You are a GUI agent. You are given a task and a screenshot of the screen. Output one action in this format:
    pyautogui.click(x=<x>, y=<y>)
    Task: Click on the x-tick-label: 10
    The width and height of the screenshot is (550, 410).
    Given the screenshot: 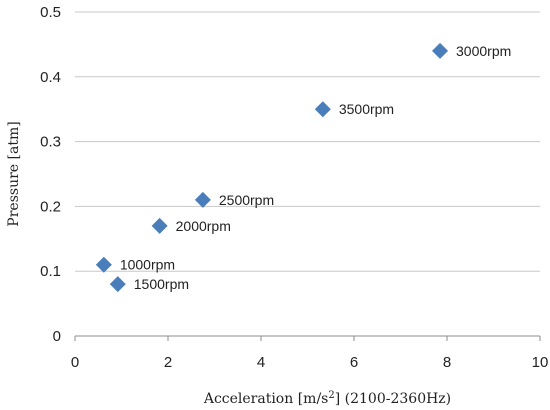 What is the action you would take?
    pyautogui.click(x=540, y=362)
    